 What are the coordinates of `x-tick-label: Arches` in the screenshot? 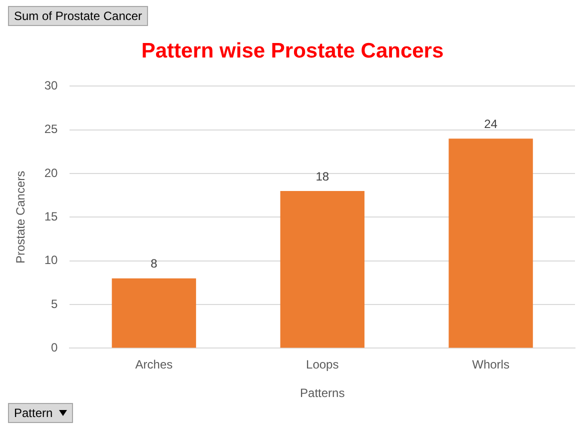 It's located at (154, 365).